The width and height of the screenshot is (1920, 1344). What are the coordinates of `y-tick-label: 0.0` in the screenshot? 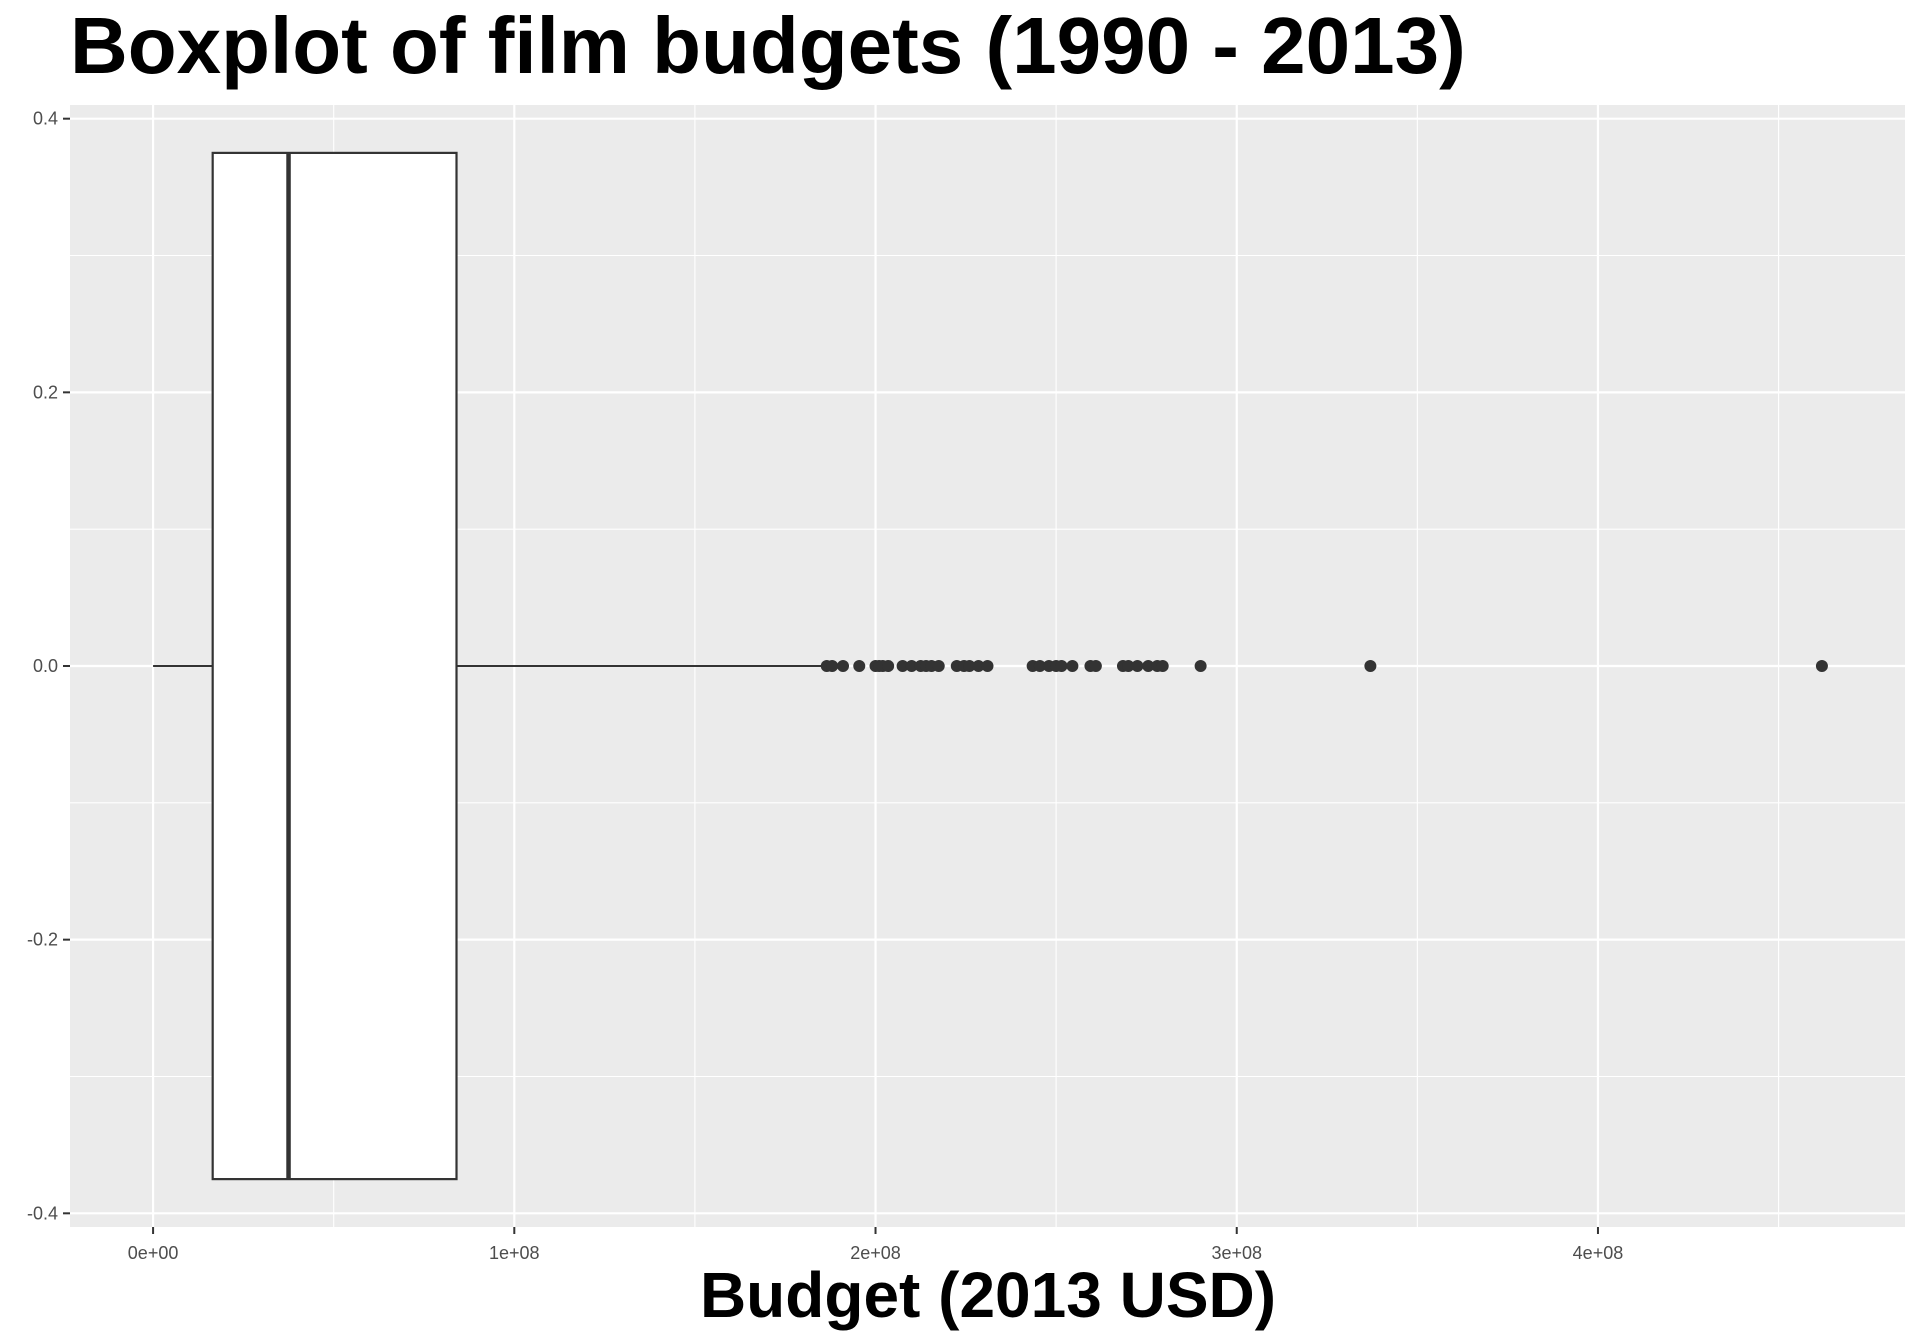 It's located at (45, 666).